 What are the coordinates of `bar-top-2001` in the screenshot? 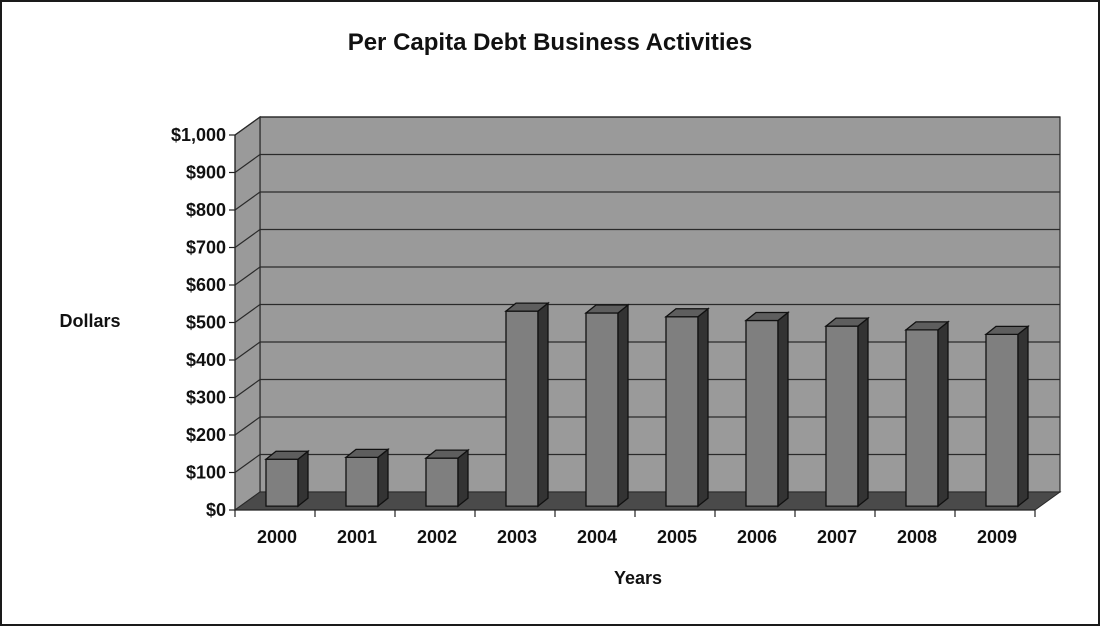 It's located at (367, 453).